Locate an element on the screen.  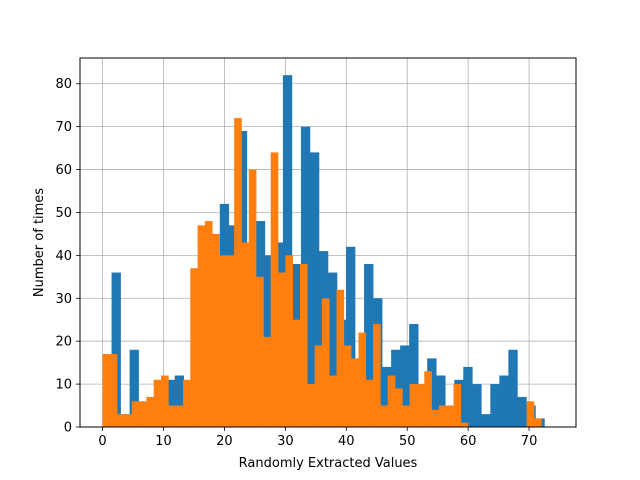
y-tick-label: 60 is located at coordinates (63, 170).